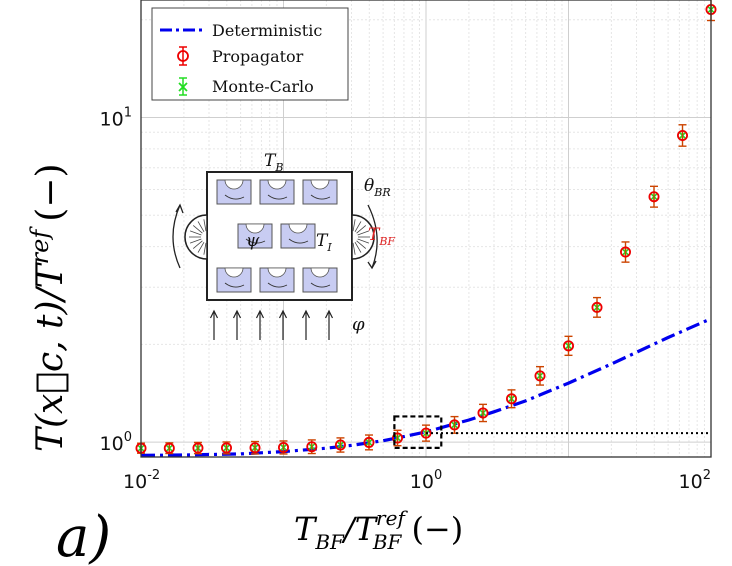 Image resolution: width=732 pixels, height=566 pixels. Describe the element at coordinates (176, 236) in the screenshot. I see `left-curved-arrow` at that location.